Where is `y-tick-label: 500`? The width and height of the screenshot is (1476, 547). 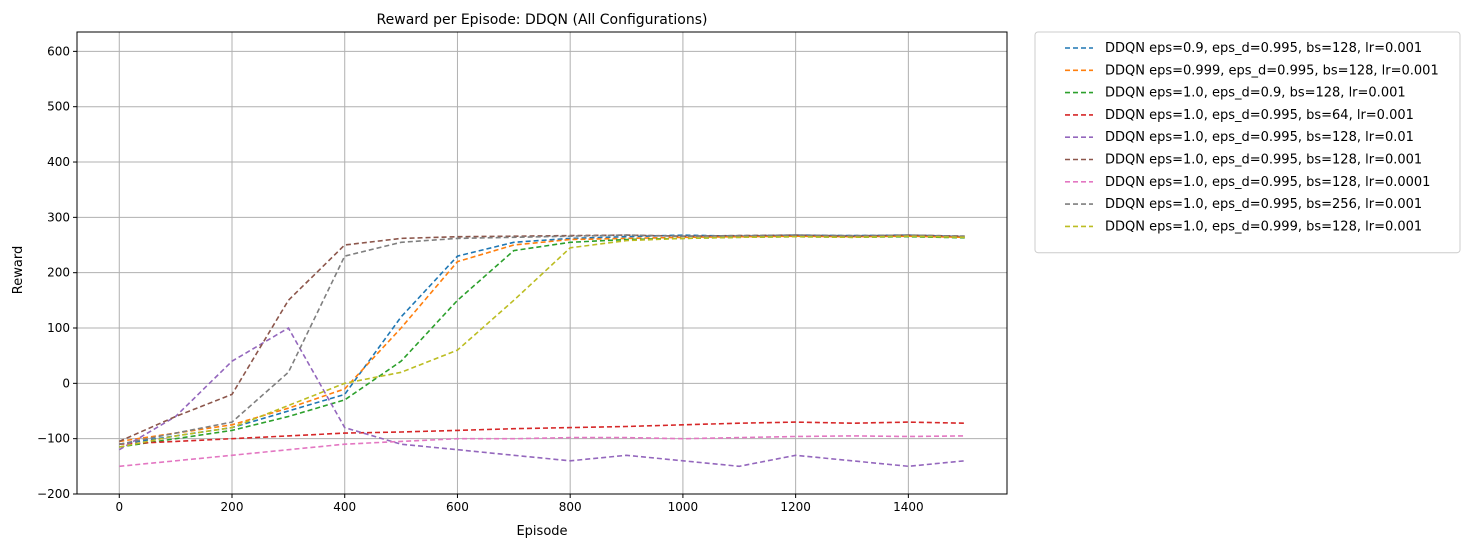
y-tick-label: 500 is located at coordinates (58, 107).